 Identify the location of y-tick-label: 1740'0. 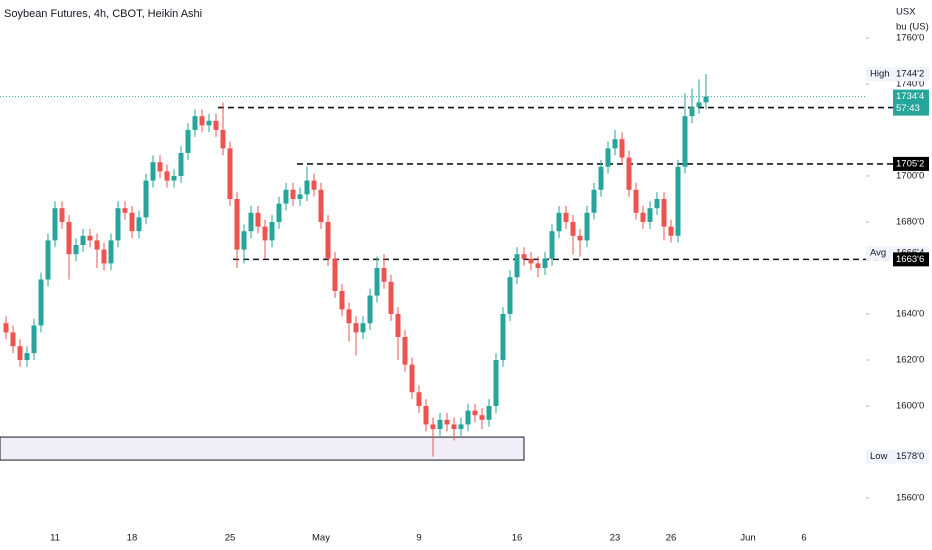
(910, 83).